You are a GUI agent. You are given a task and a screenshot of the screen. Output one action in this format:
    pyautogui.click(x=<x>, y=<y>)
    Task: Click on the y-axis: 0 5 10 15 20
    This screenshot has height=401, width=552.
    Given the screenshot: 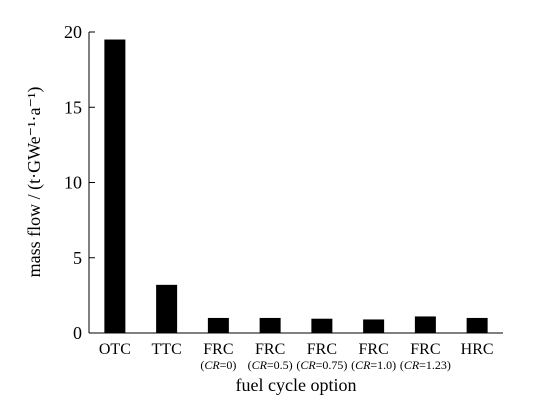 What is the action you would take?
    pyautogui.click(x=79, y=182)
    